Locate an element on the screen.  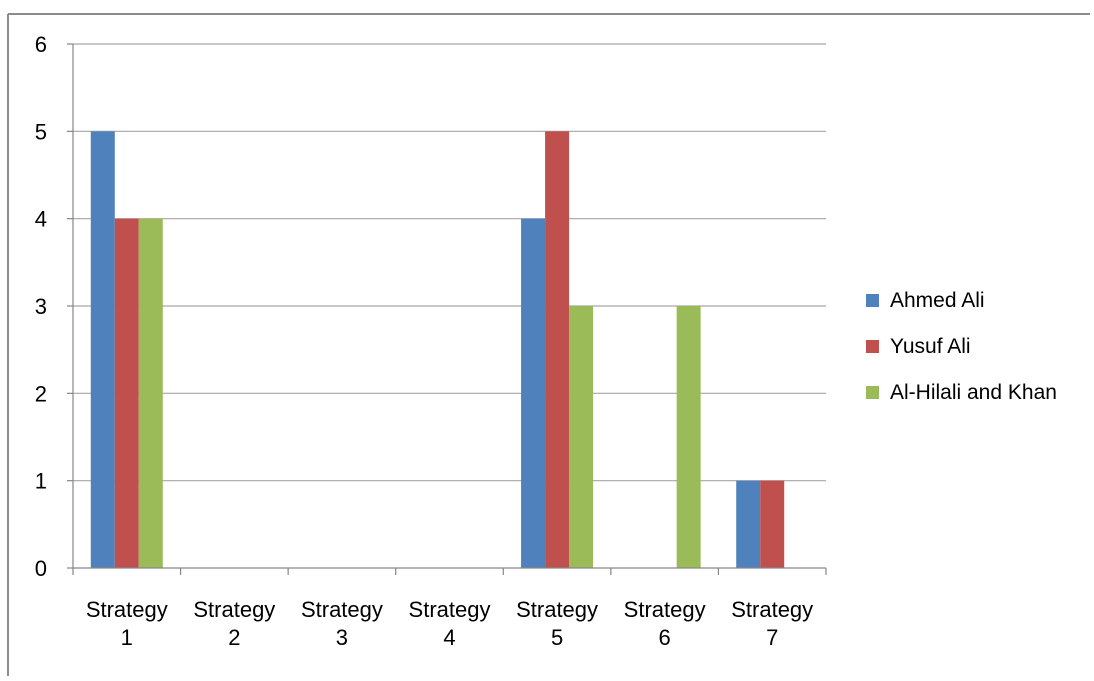
x-tick-label: Strategy 6 is located at coordinates (665, 623).